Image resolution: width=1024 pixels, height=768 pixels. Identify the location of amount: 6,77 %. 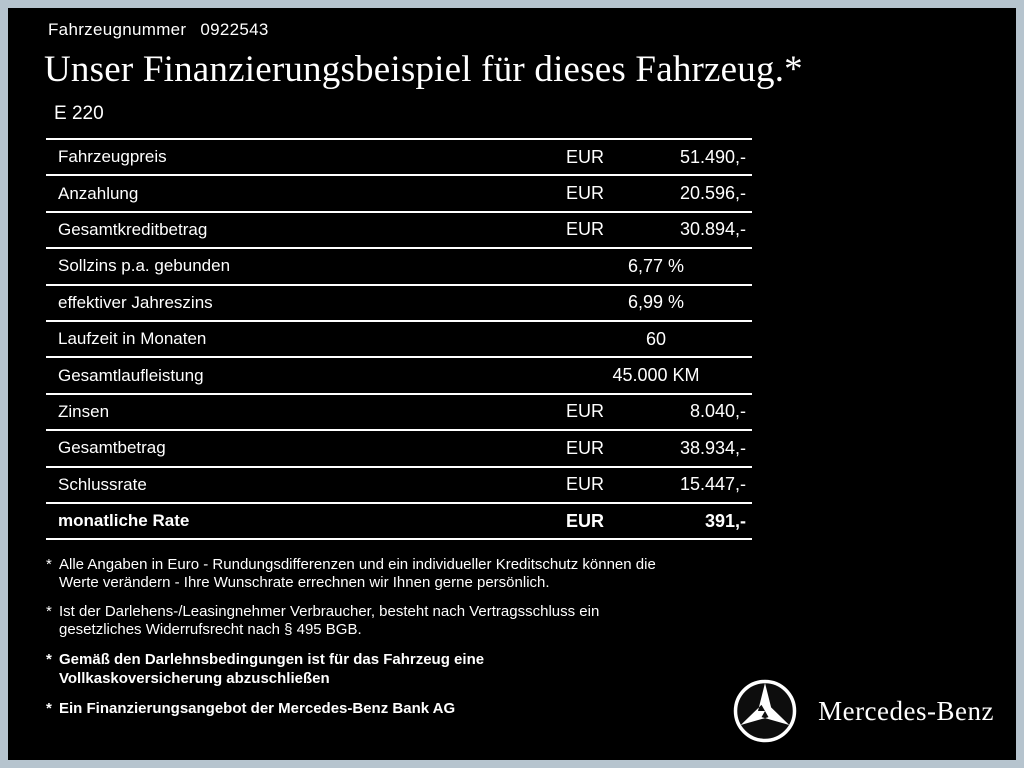
(656, 265).